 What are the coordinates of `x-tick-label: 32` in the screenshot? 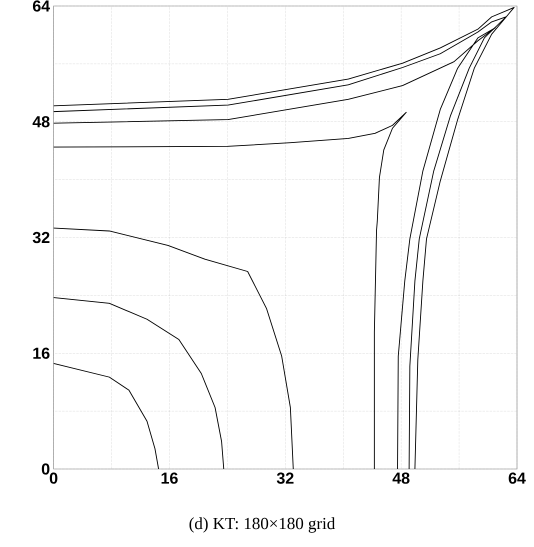 It's located at (285, 478).